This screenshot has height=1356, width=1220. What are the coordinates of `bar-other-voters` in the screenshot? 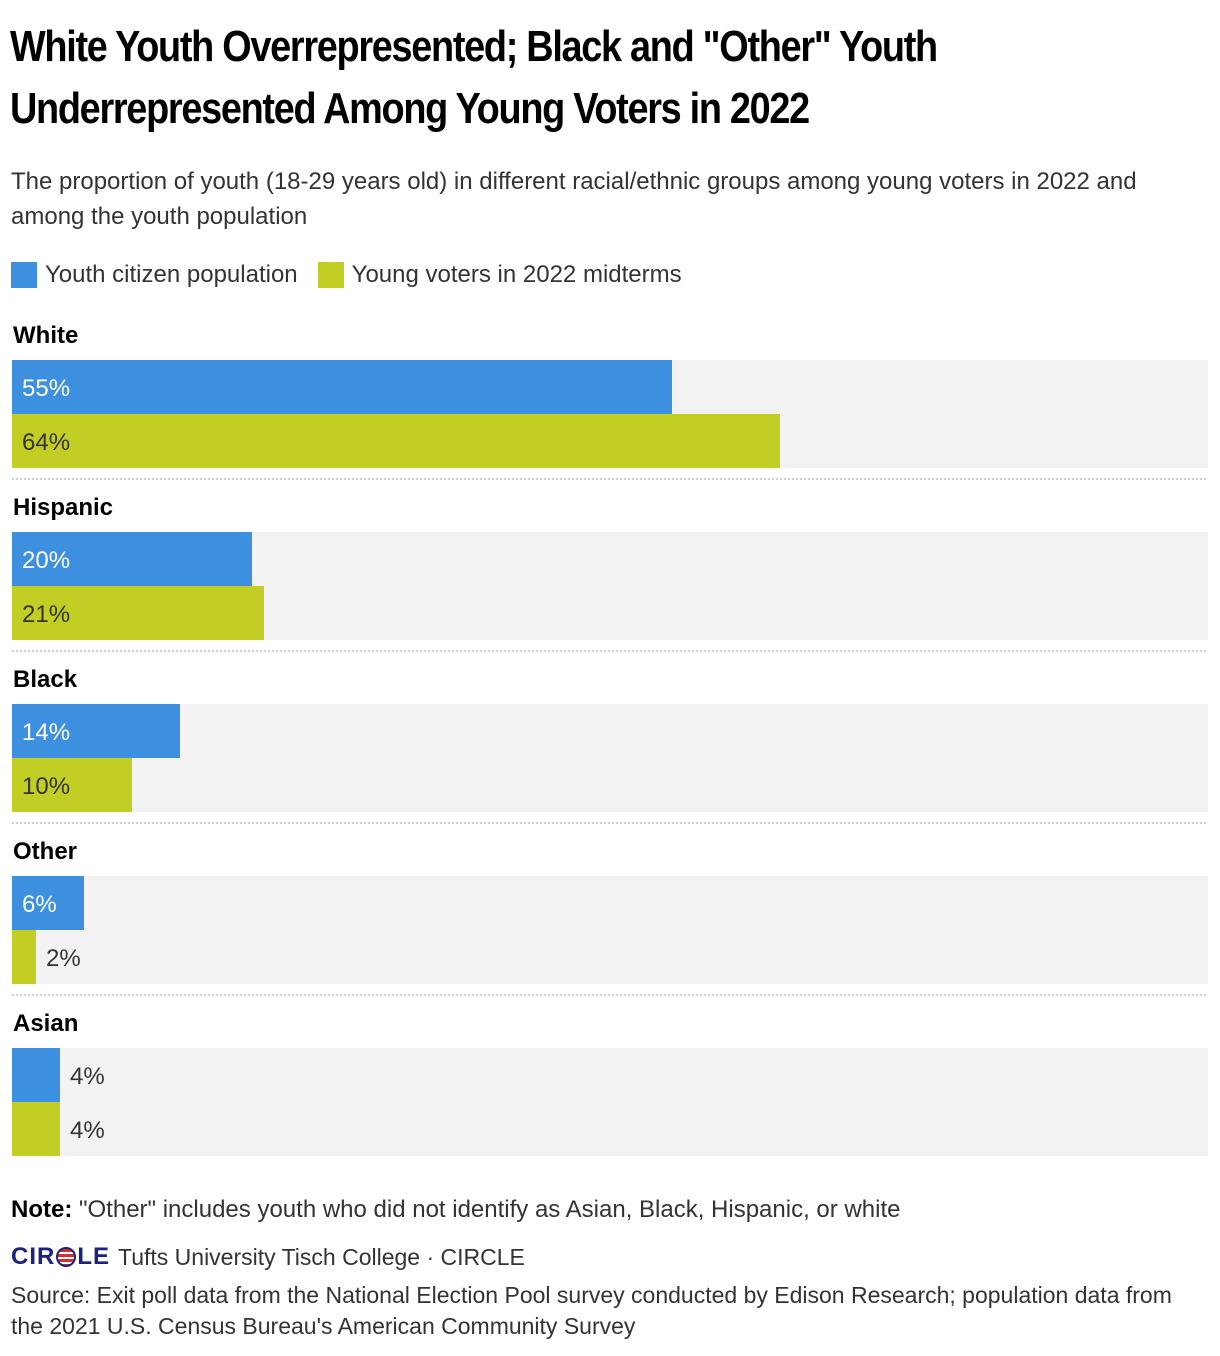 It's located at (24, 957).